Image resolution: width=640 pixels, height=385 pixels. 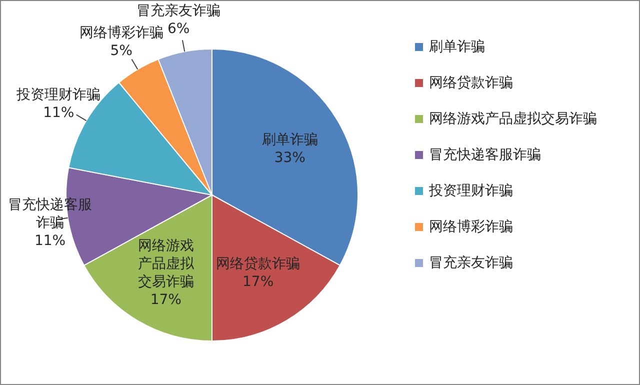 I want to click on slice-label: 网络博彩诈骗, so click(x=121, y=33).